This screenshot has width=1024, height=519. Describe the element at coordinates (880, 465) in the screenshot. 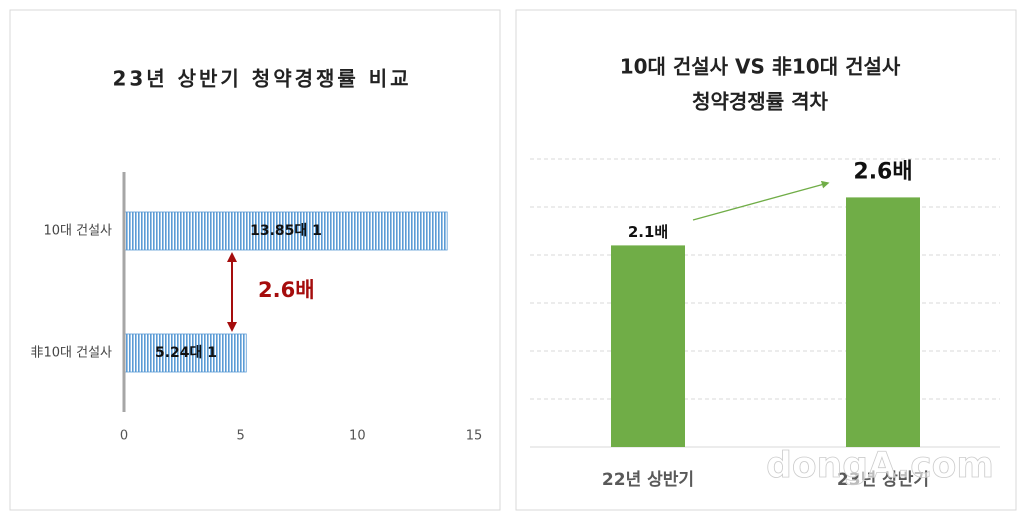

I see `watermark: dongA.com` at that location.